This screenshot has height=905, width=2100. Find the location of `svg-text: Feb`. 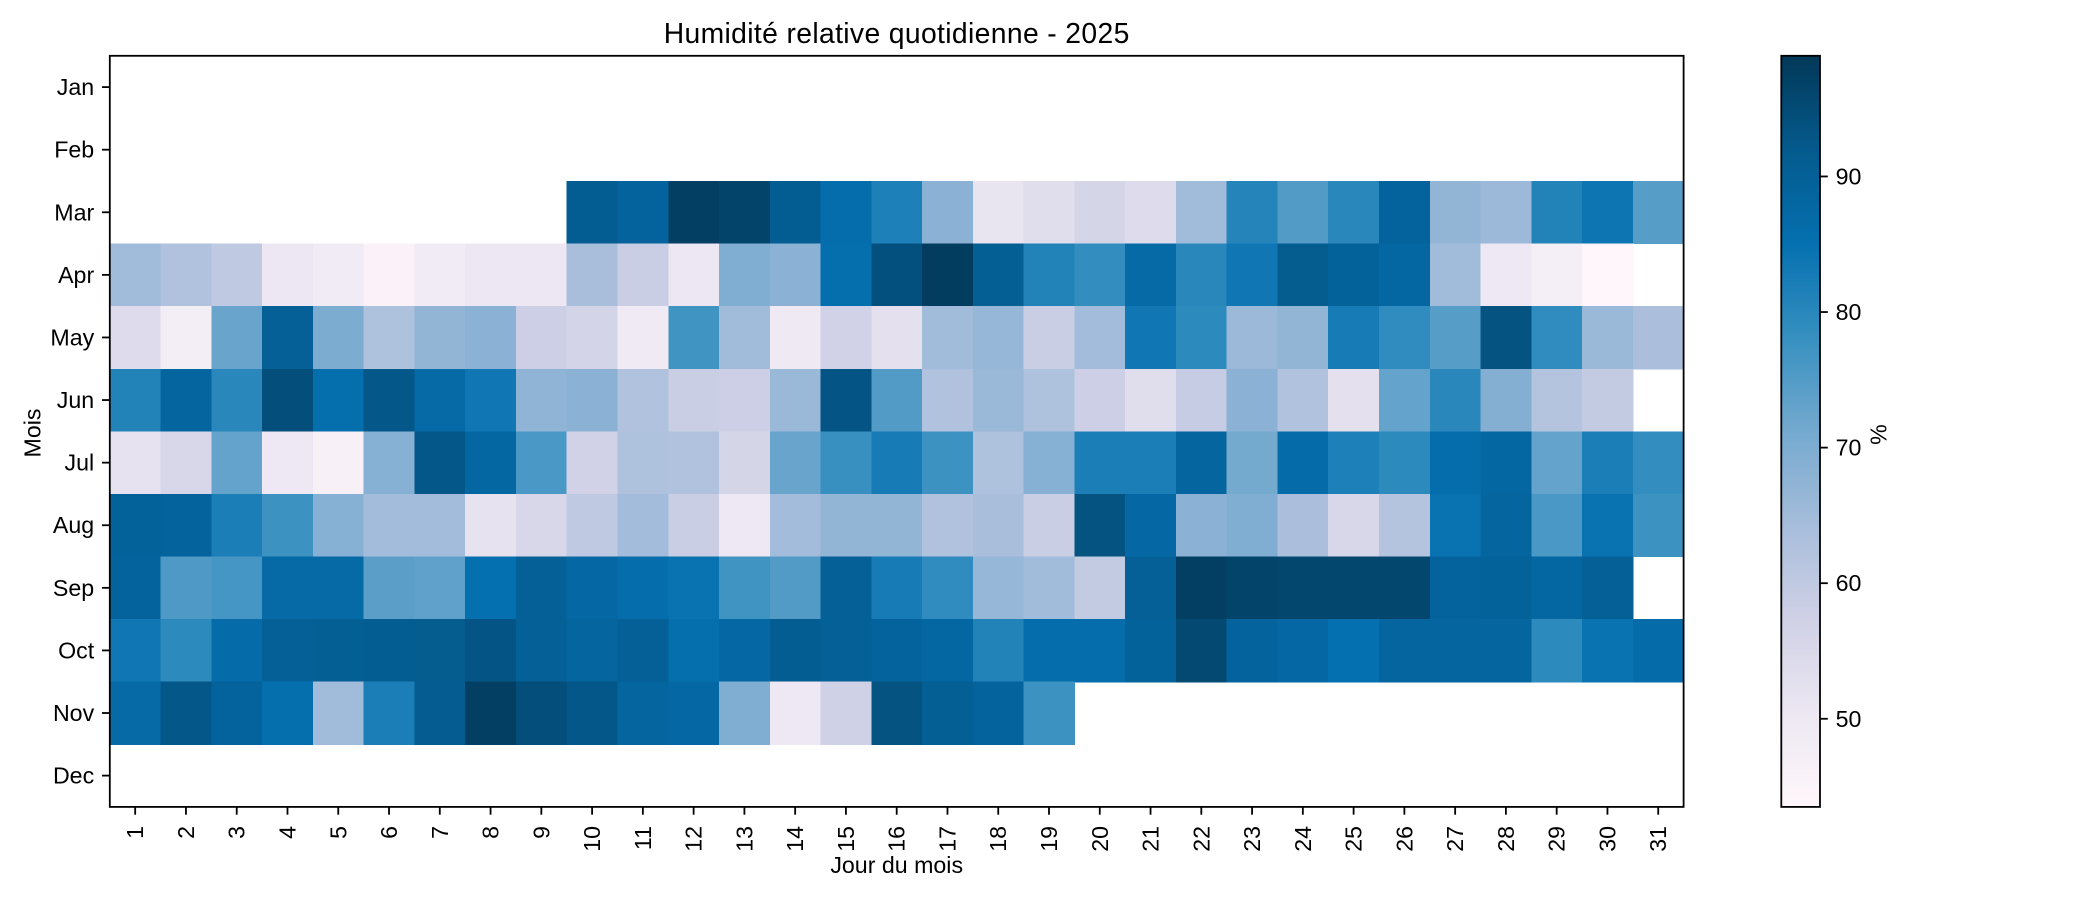

svg-text: Feb is located at coordinates (74, 150).